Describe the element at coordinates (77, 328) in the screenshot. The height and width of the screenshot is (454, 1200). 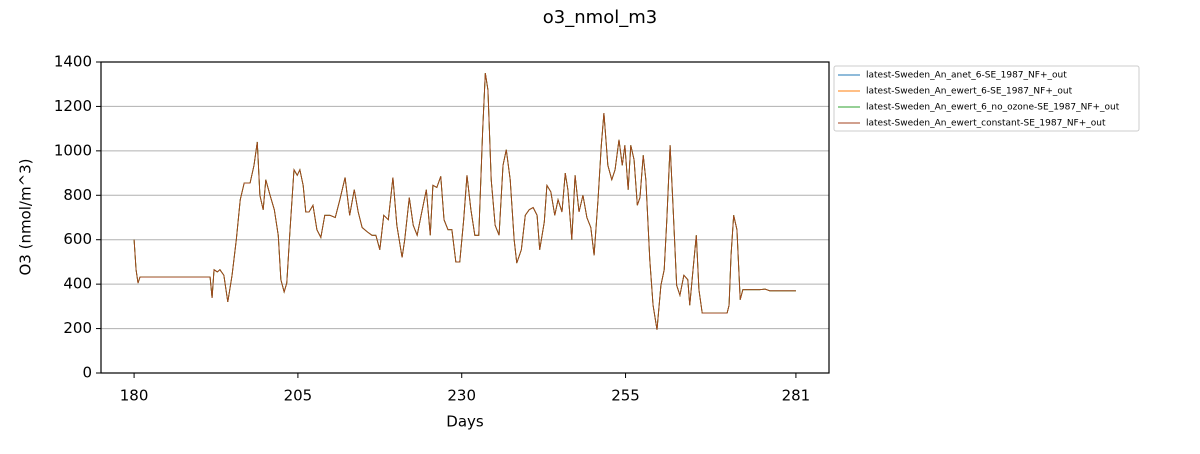
I see `y-tick-label: 200` at that location.